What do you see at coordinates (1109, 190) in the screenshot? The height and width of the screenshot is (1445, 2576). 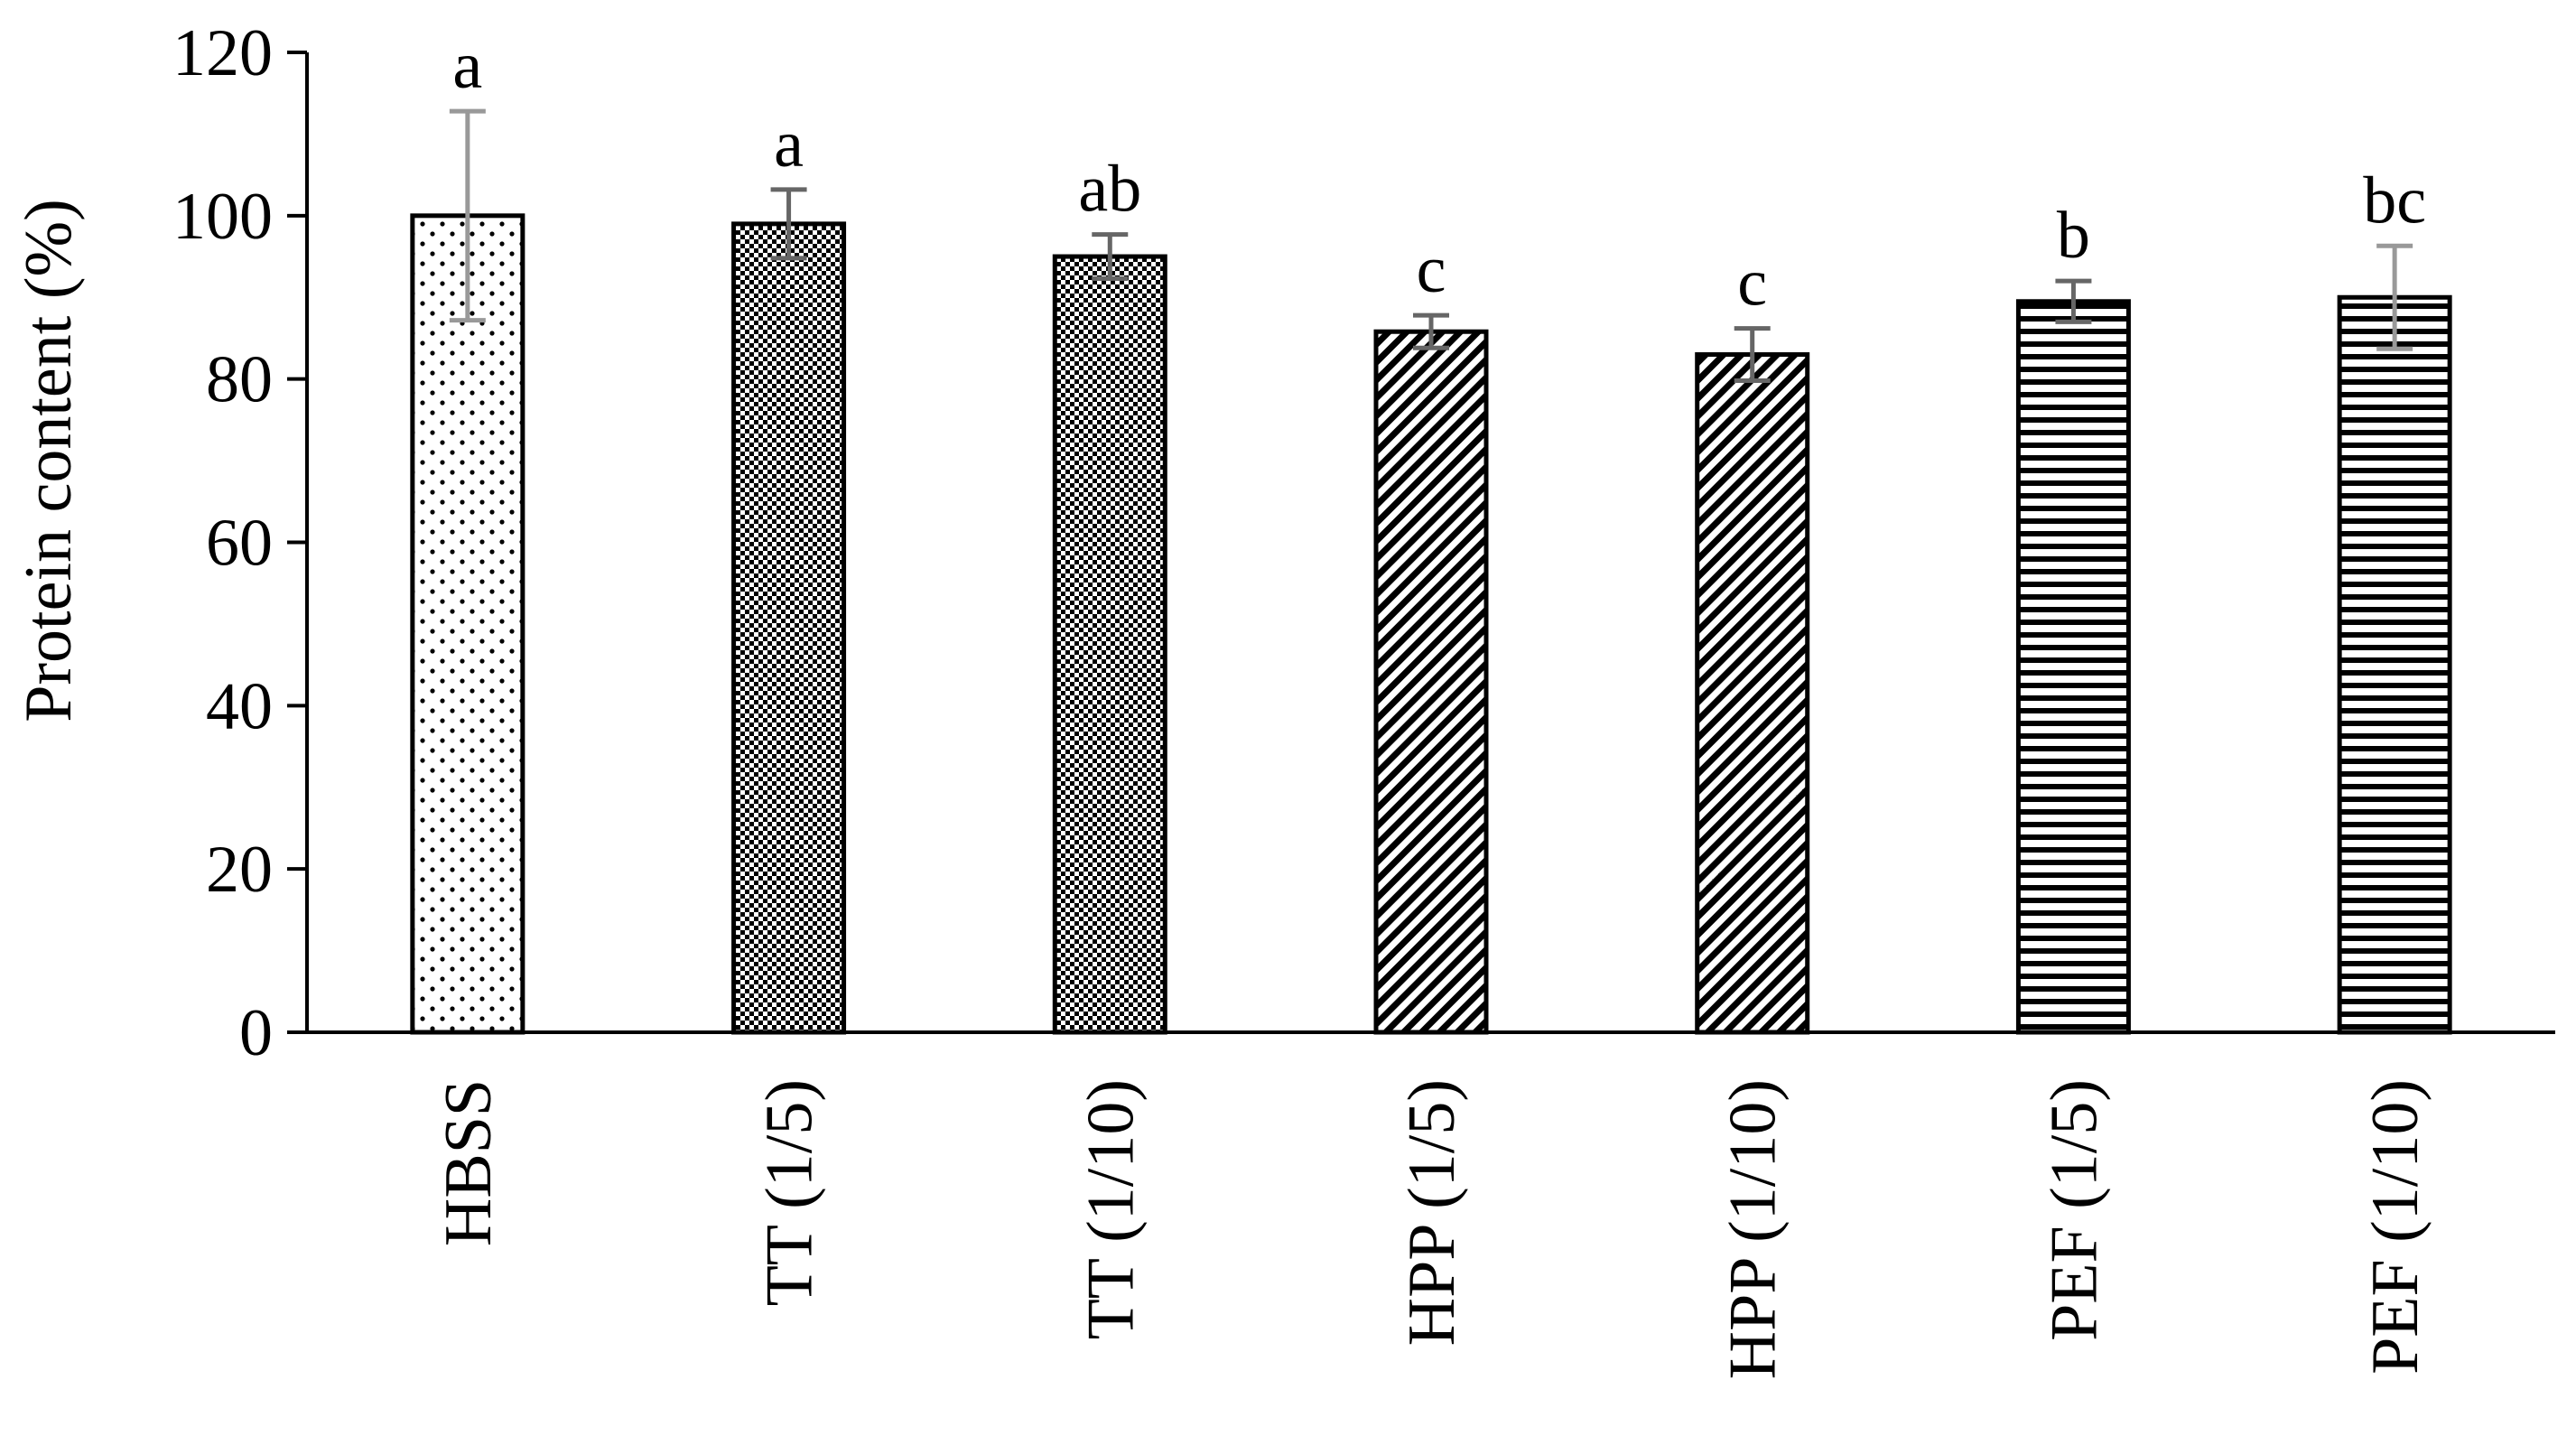 I see `significance-label-2: ab` at bounding box center [1109, 190].